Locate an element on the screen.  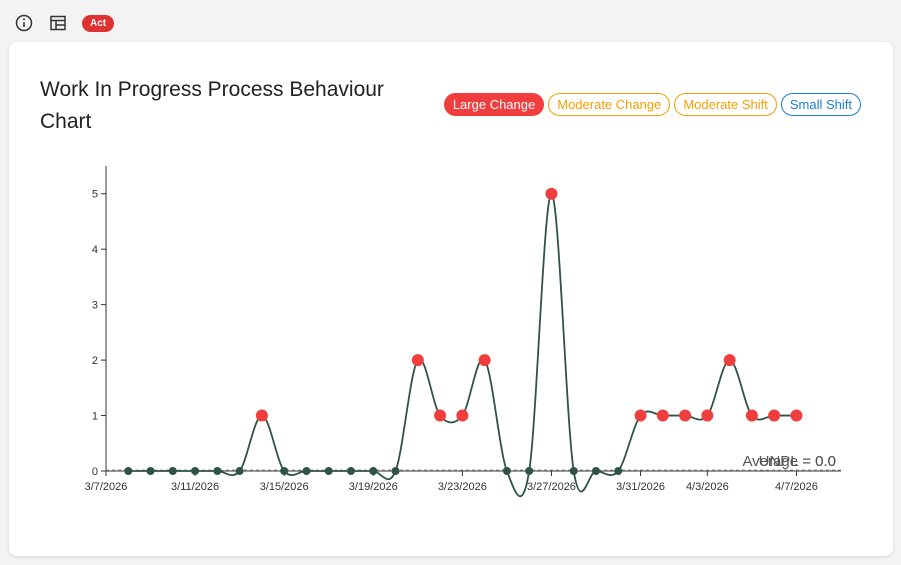
legend-item: Moderate Change is located at coordinates (609, 104).